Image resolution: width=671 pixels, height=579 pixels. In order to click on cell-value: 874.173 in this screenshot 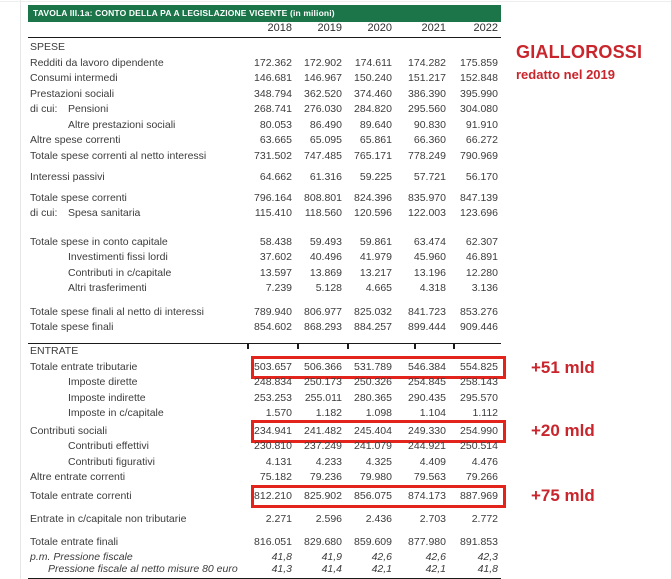, I will do `click(427, 495)`.